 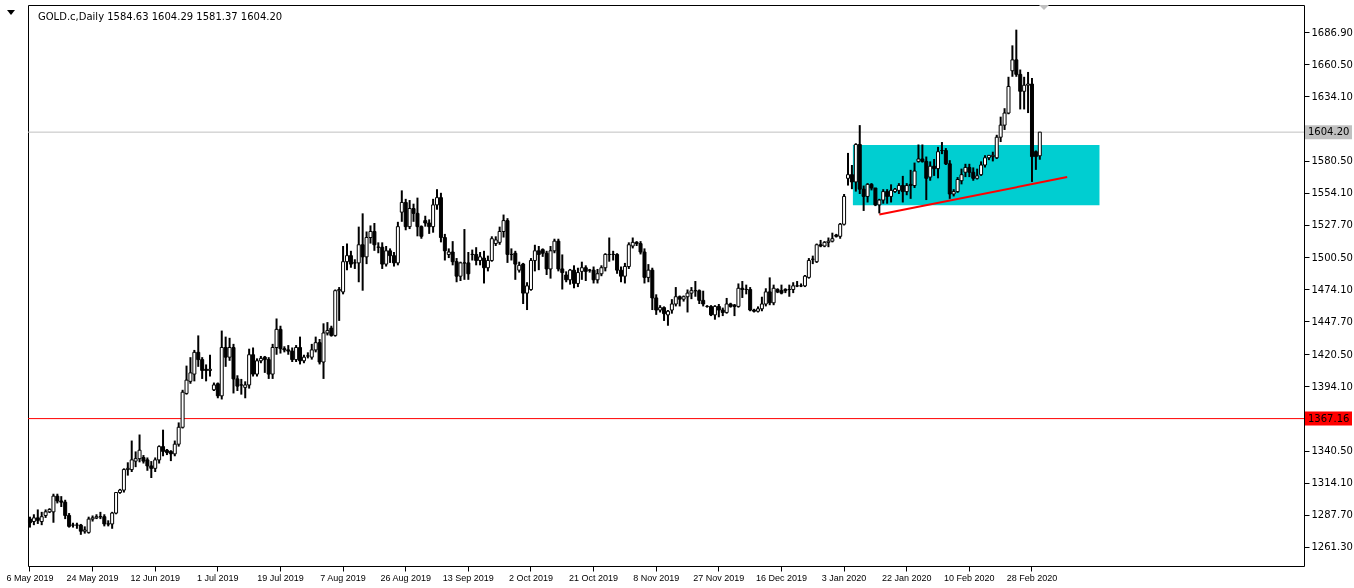 What do you see at coordinates (280, 577) in the screenshot?
I see `x-tick-label: 19 Jul 2019` at bounding box center [280, 577].